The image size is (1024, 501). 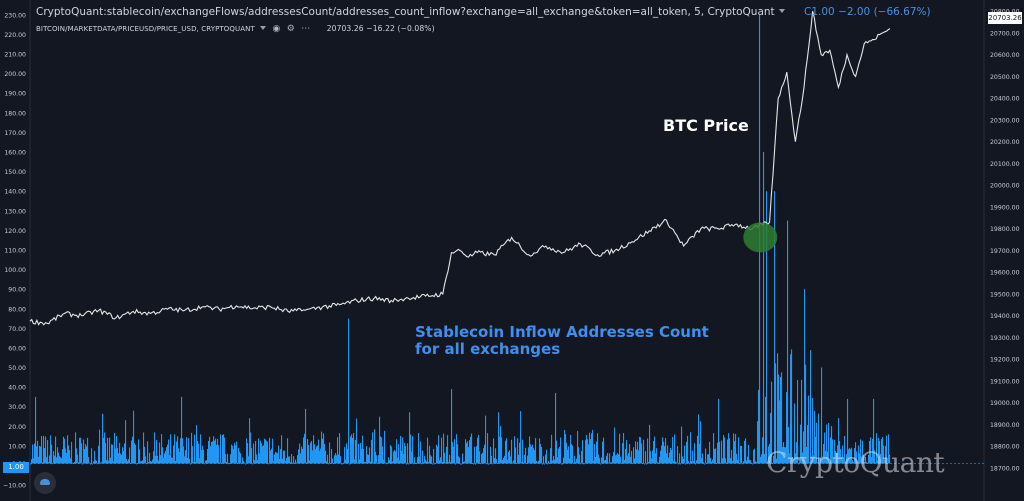 What do you see at coordinates (306, 29) in the screenshot?
I see `more-icon: ⋯` at bounding box center [306, 29].